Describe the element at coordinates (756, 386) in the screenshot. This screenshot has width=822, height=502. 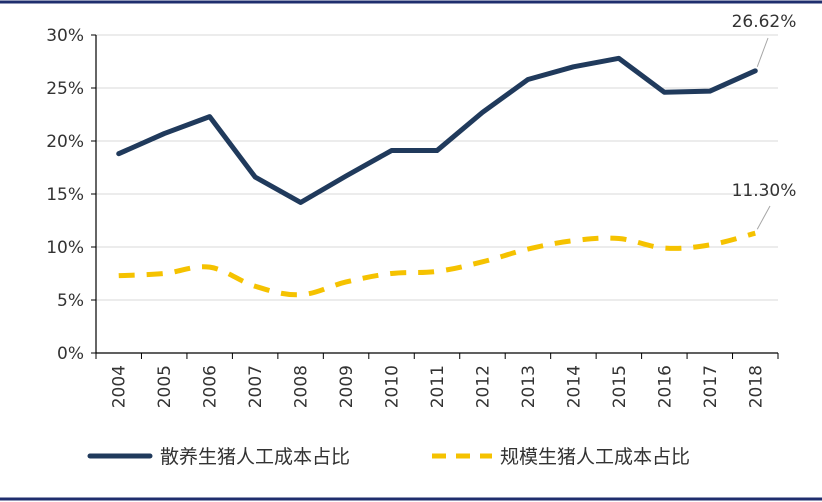
I see `x-tick-label: 2018` at that location.